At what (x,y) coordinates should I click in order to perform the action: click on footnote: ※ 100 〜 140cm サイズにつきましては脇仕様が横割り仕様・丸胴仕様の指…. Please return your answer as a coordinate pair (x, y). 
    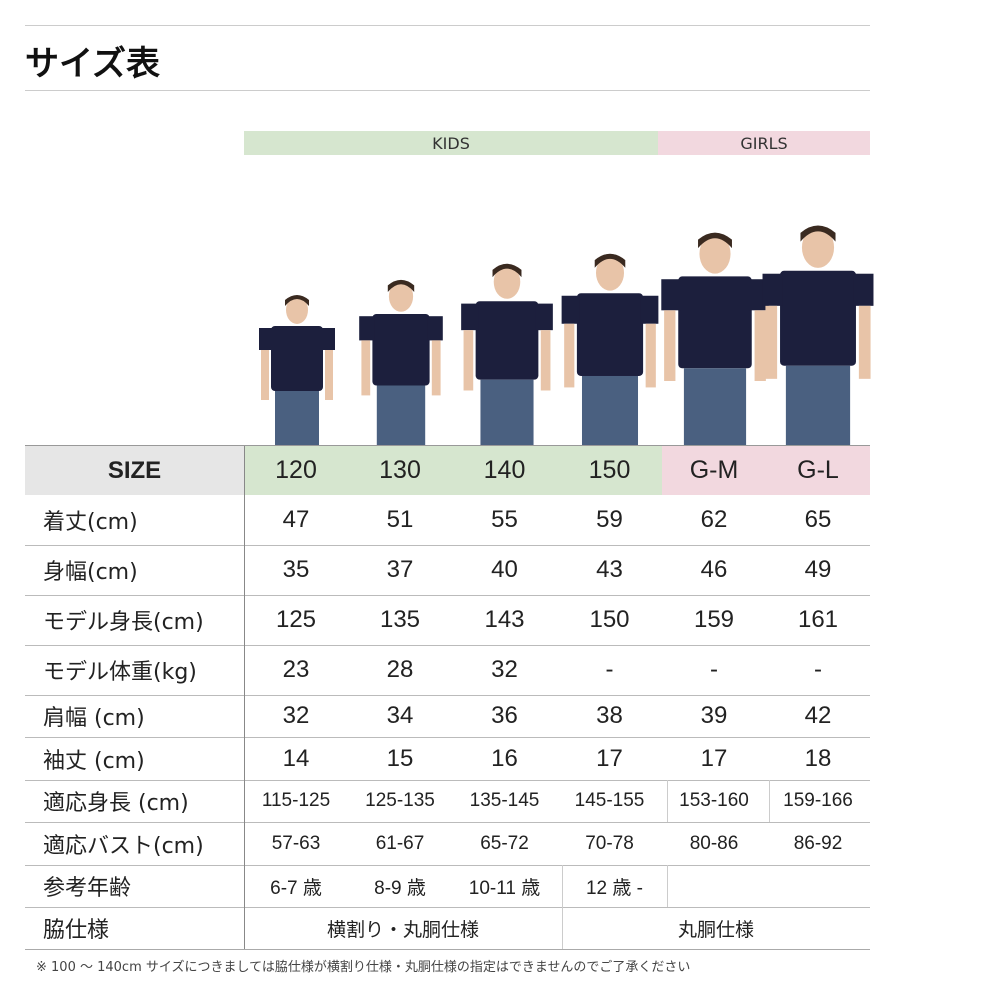
    Looking at the image, I should click on (363, 967).